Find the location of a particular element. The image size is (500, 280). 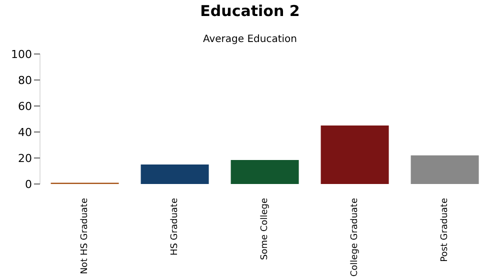

y-tick-label: 0 is located at coordinates (28, 184).